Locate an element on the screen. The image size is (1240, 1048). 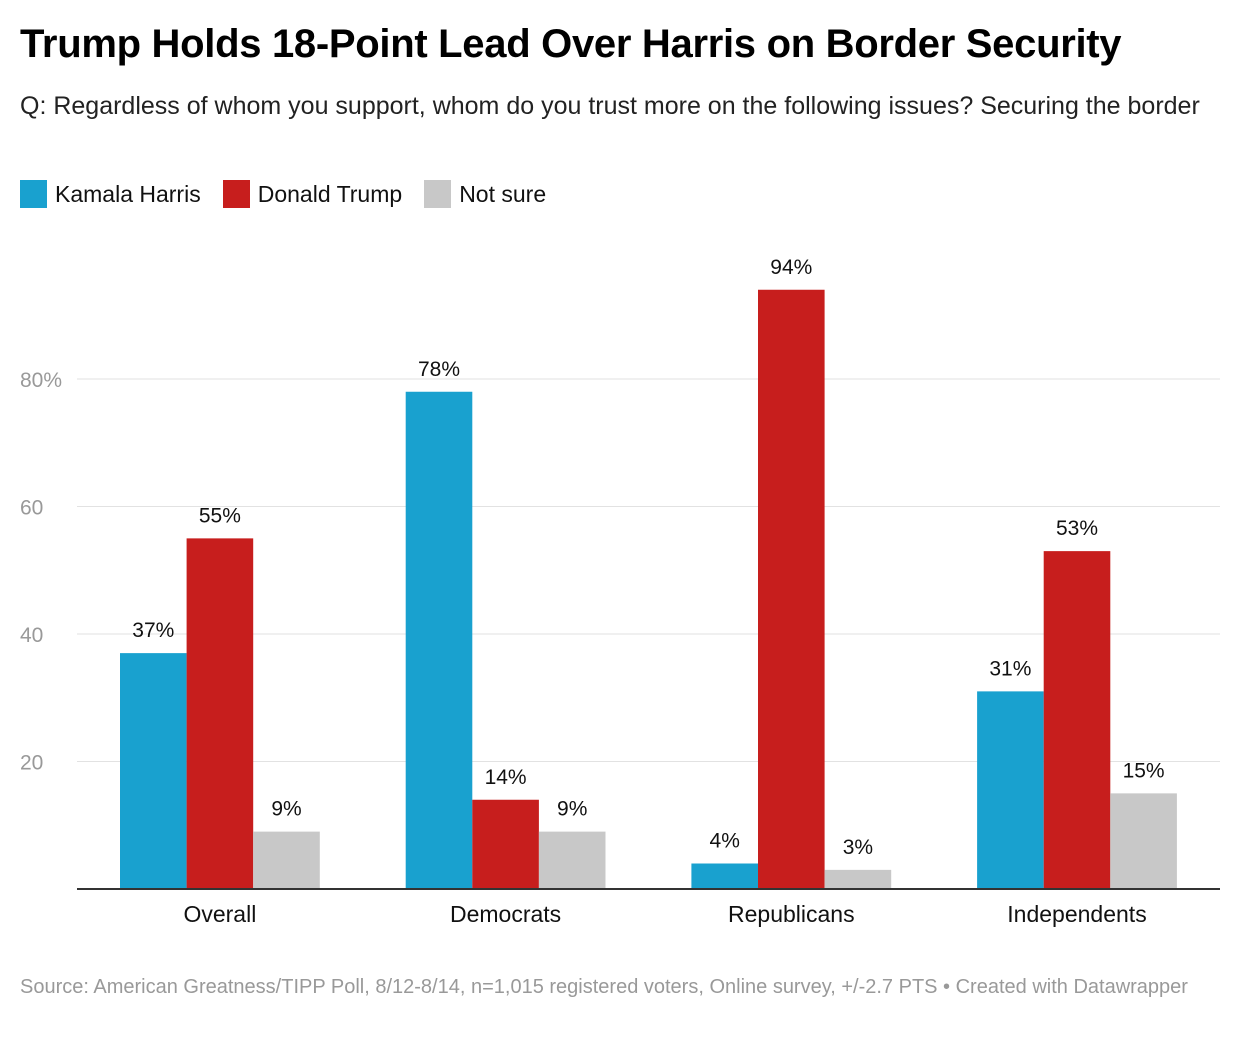
bar-independents-kamala-harris is located at coordinates (1010, 790).